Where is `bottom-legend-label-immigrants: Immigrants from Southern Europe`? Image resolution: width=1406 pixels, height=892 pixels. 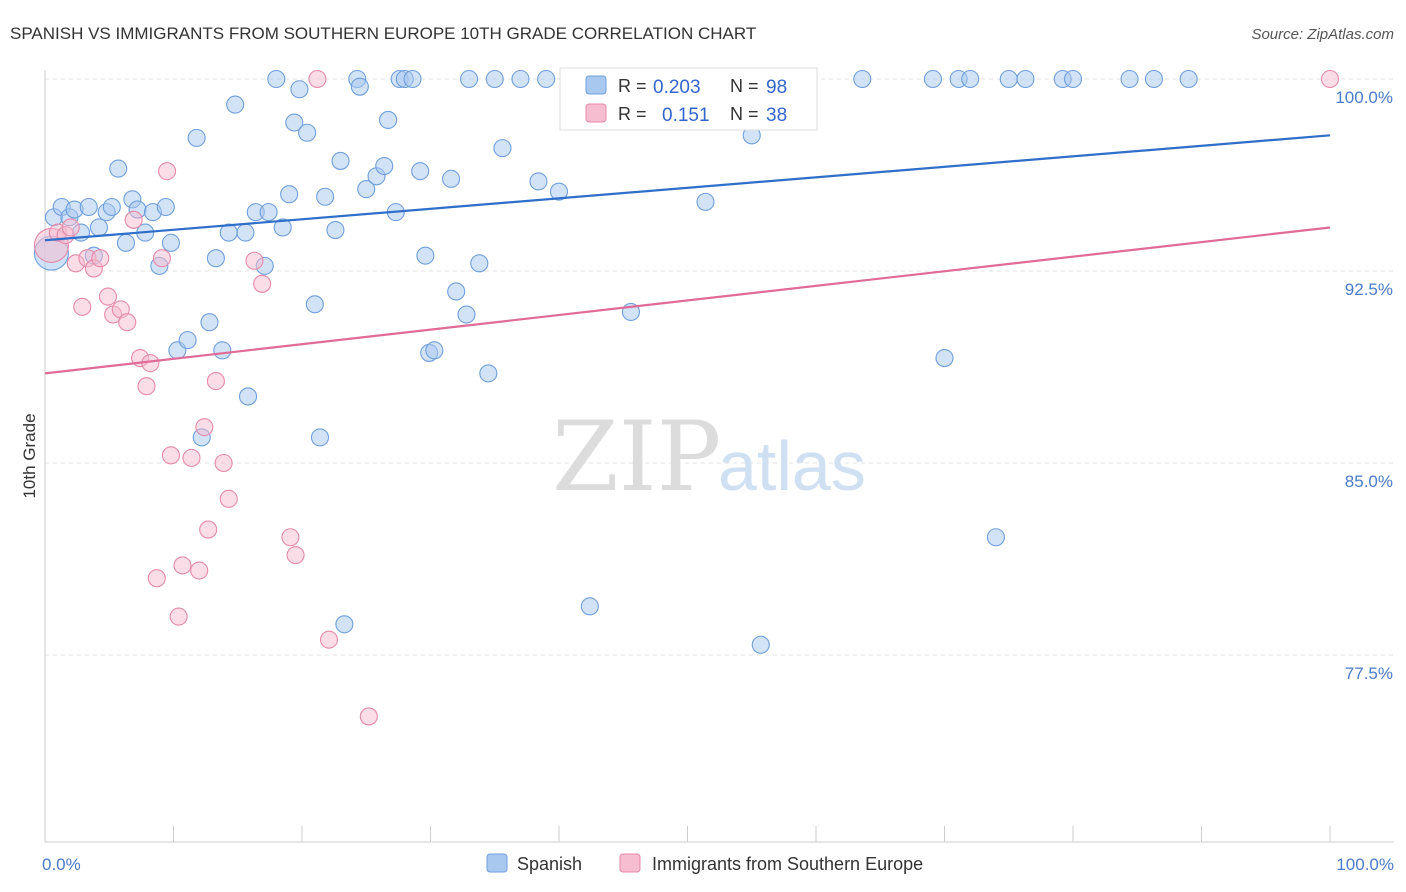 bottom-legend-label-immigrants: Immigrants from Southern Europe is located at coordinates (787, 864).